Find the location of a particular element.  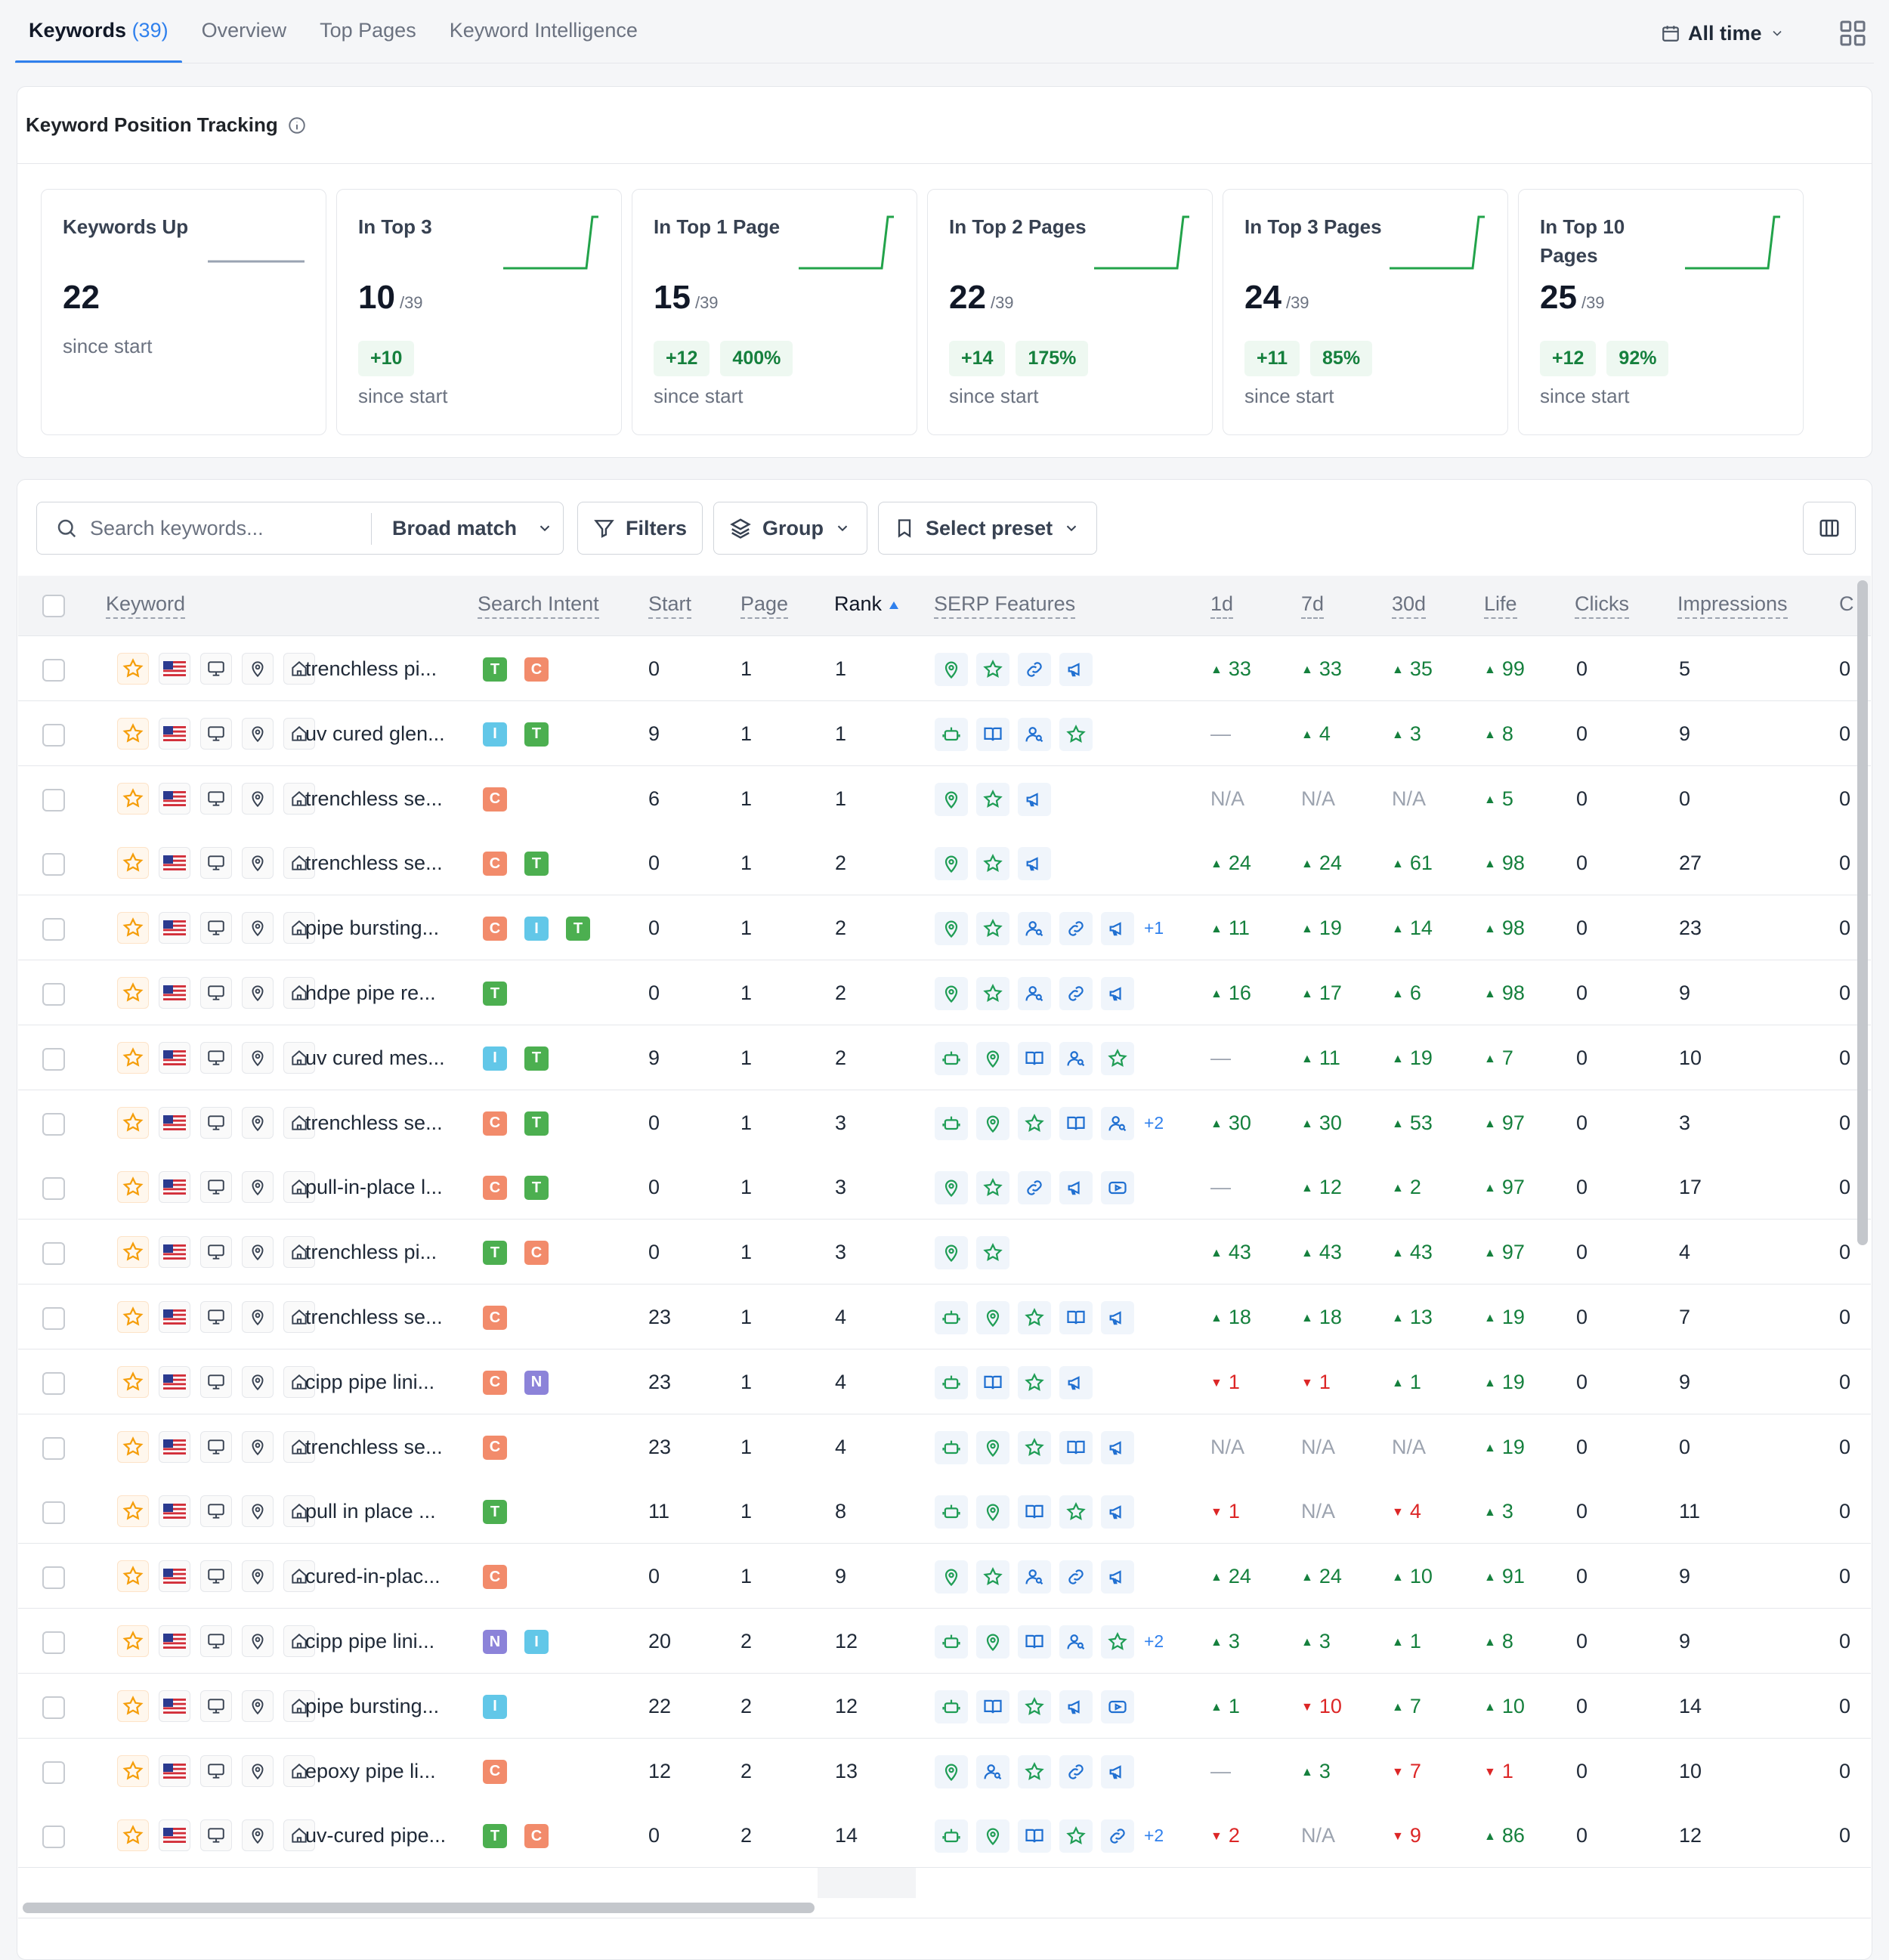

table-row: uv cured glen... I T 9 1 1 0 9 0— ▲ 4 ▲ 3 ▲ 8 is located at coordinates (945, 733).